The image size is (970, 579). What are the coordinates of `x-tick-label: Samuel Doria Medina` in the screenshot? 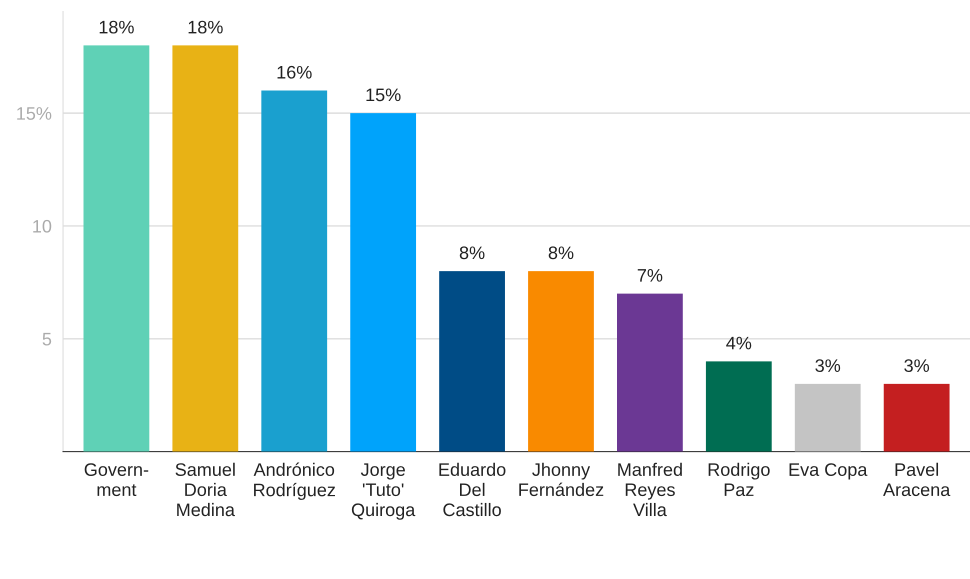 It's located at (205, 489).